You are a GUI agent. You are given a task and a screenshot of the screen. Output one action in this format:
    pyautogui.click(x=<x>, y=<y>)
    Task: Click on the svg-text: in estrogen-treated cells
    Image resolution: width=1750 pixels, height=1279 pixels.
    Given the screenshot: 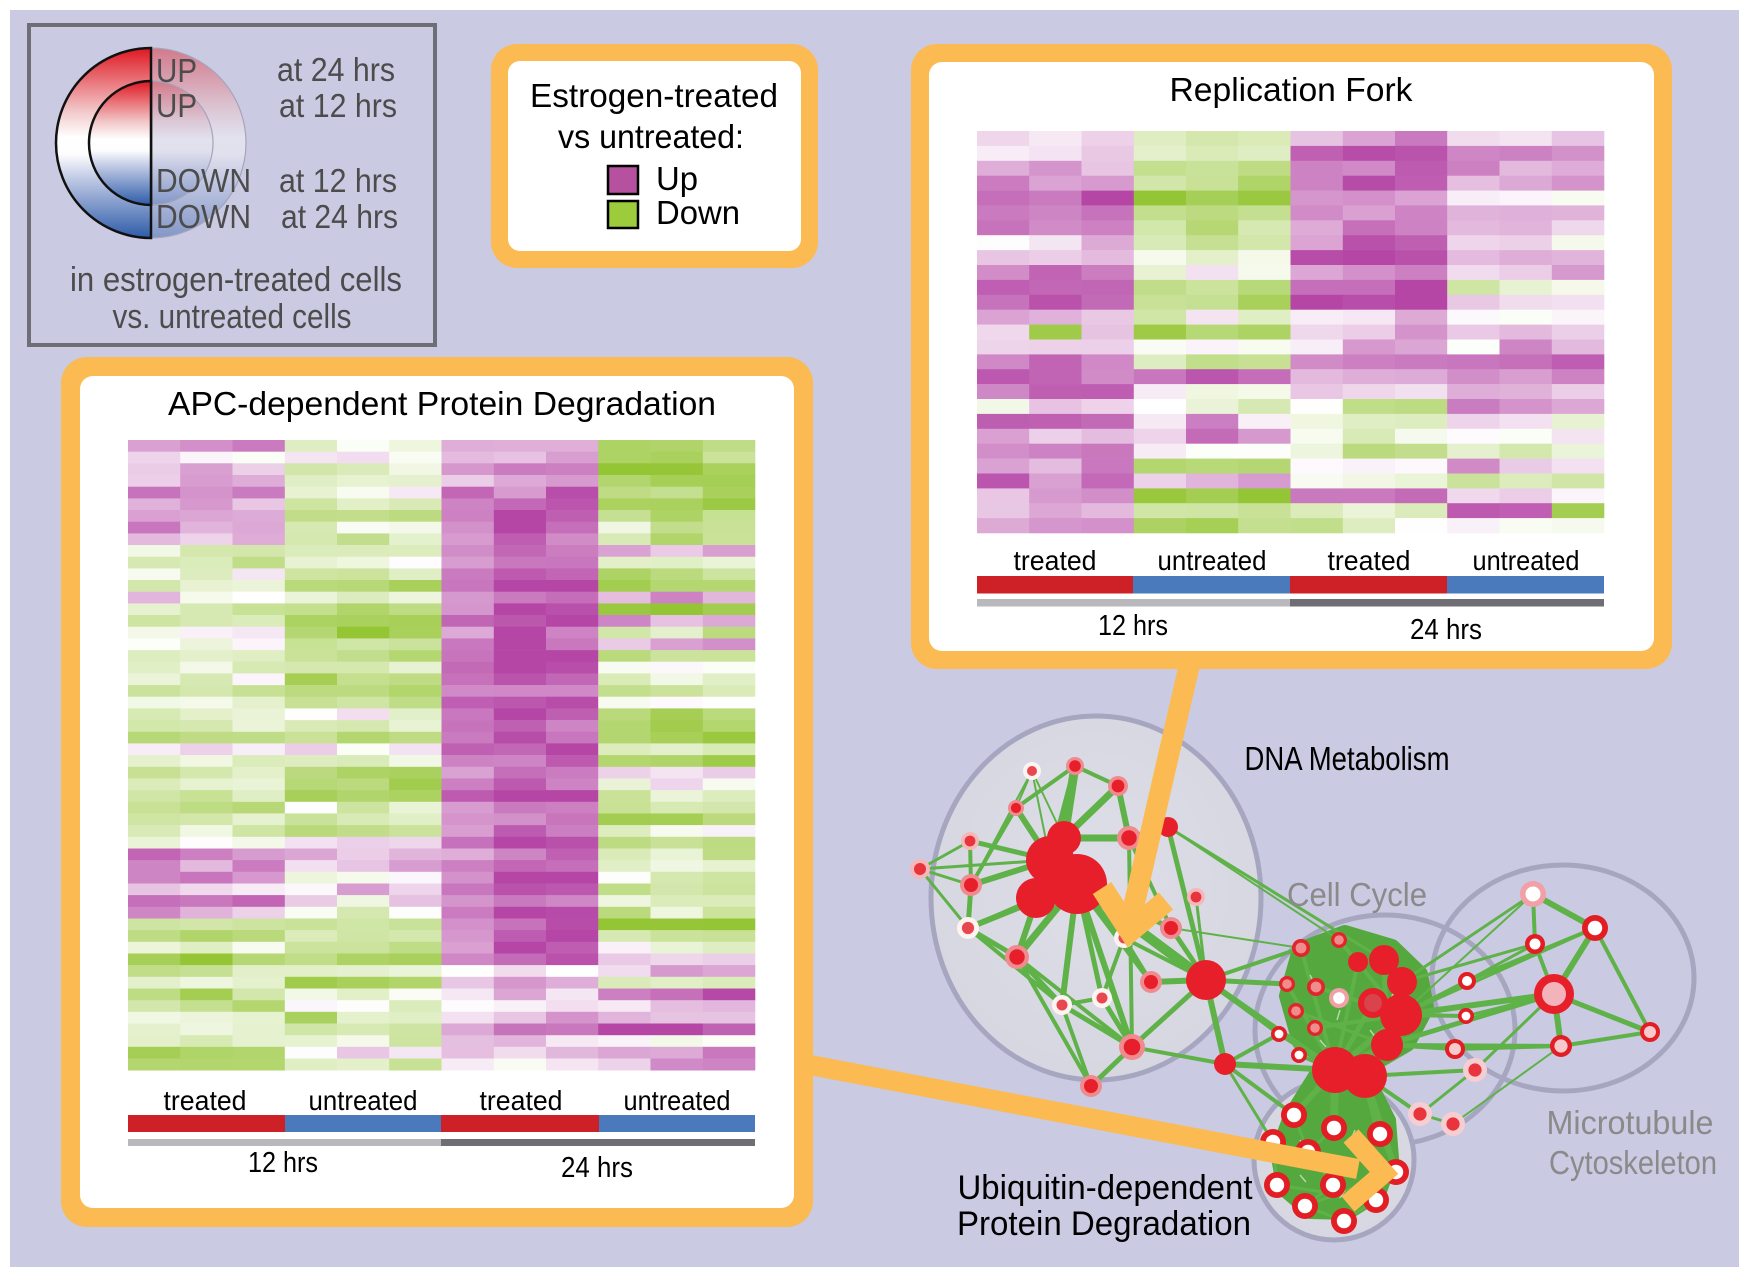 What is the action you would take?
    pyautogui.click(x=236, y=280)
    